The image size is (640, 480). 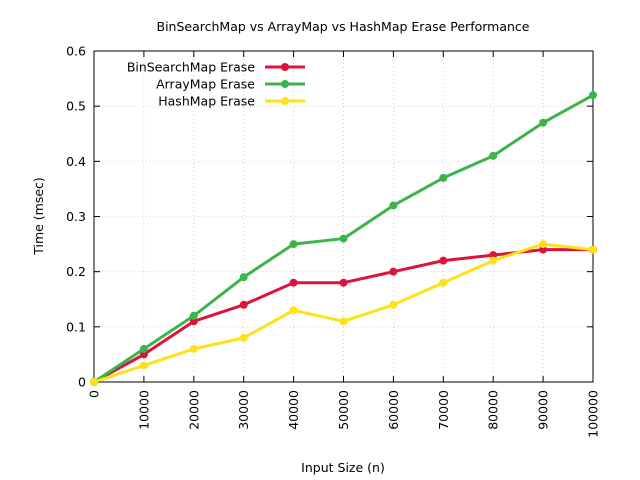 What do you see at coordinates (243, 410) in the screenshot?
I see `x-tick-label: 30000` at bounding box center [243, 410].